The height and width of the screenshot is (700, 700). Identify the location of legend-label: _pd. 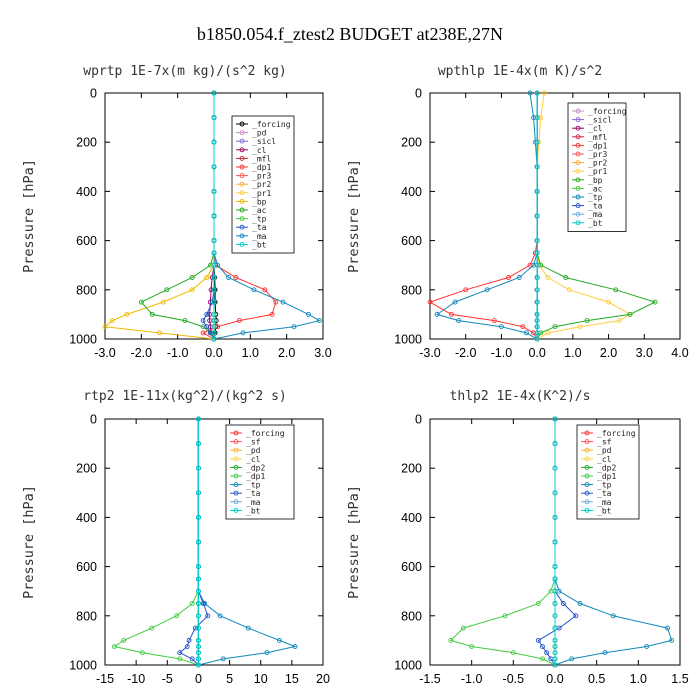
(253, 450).